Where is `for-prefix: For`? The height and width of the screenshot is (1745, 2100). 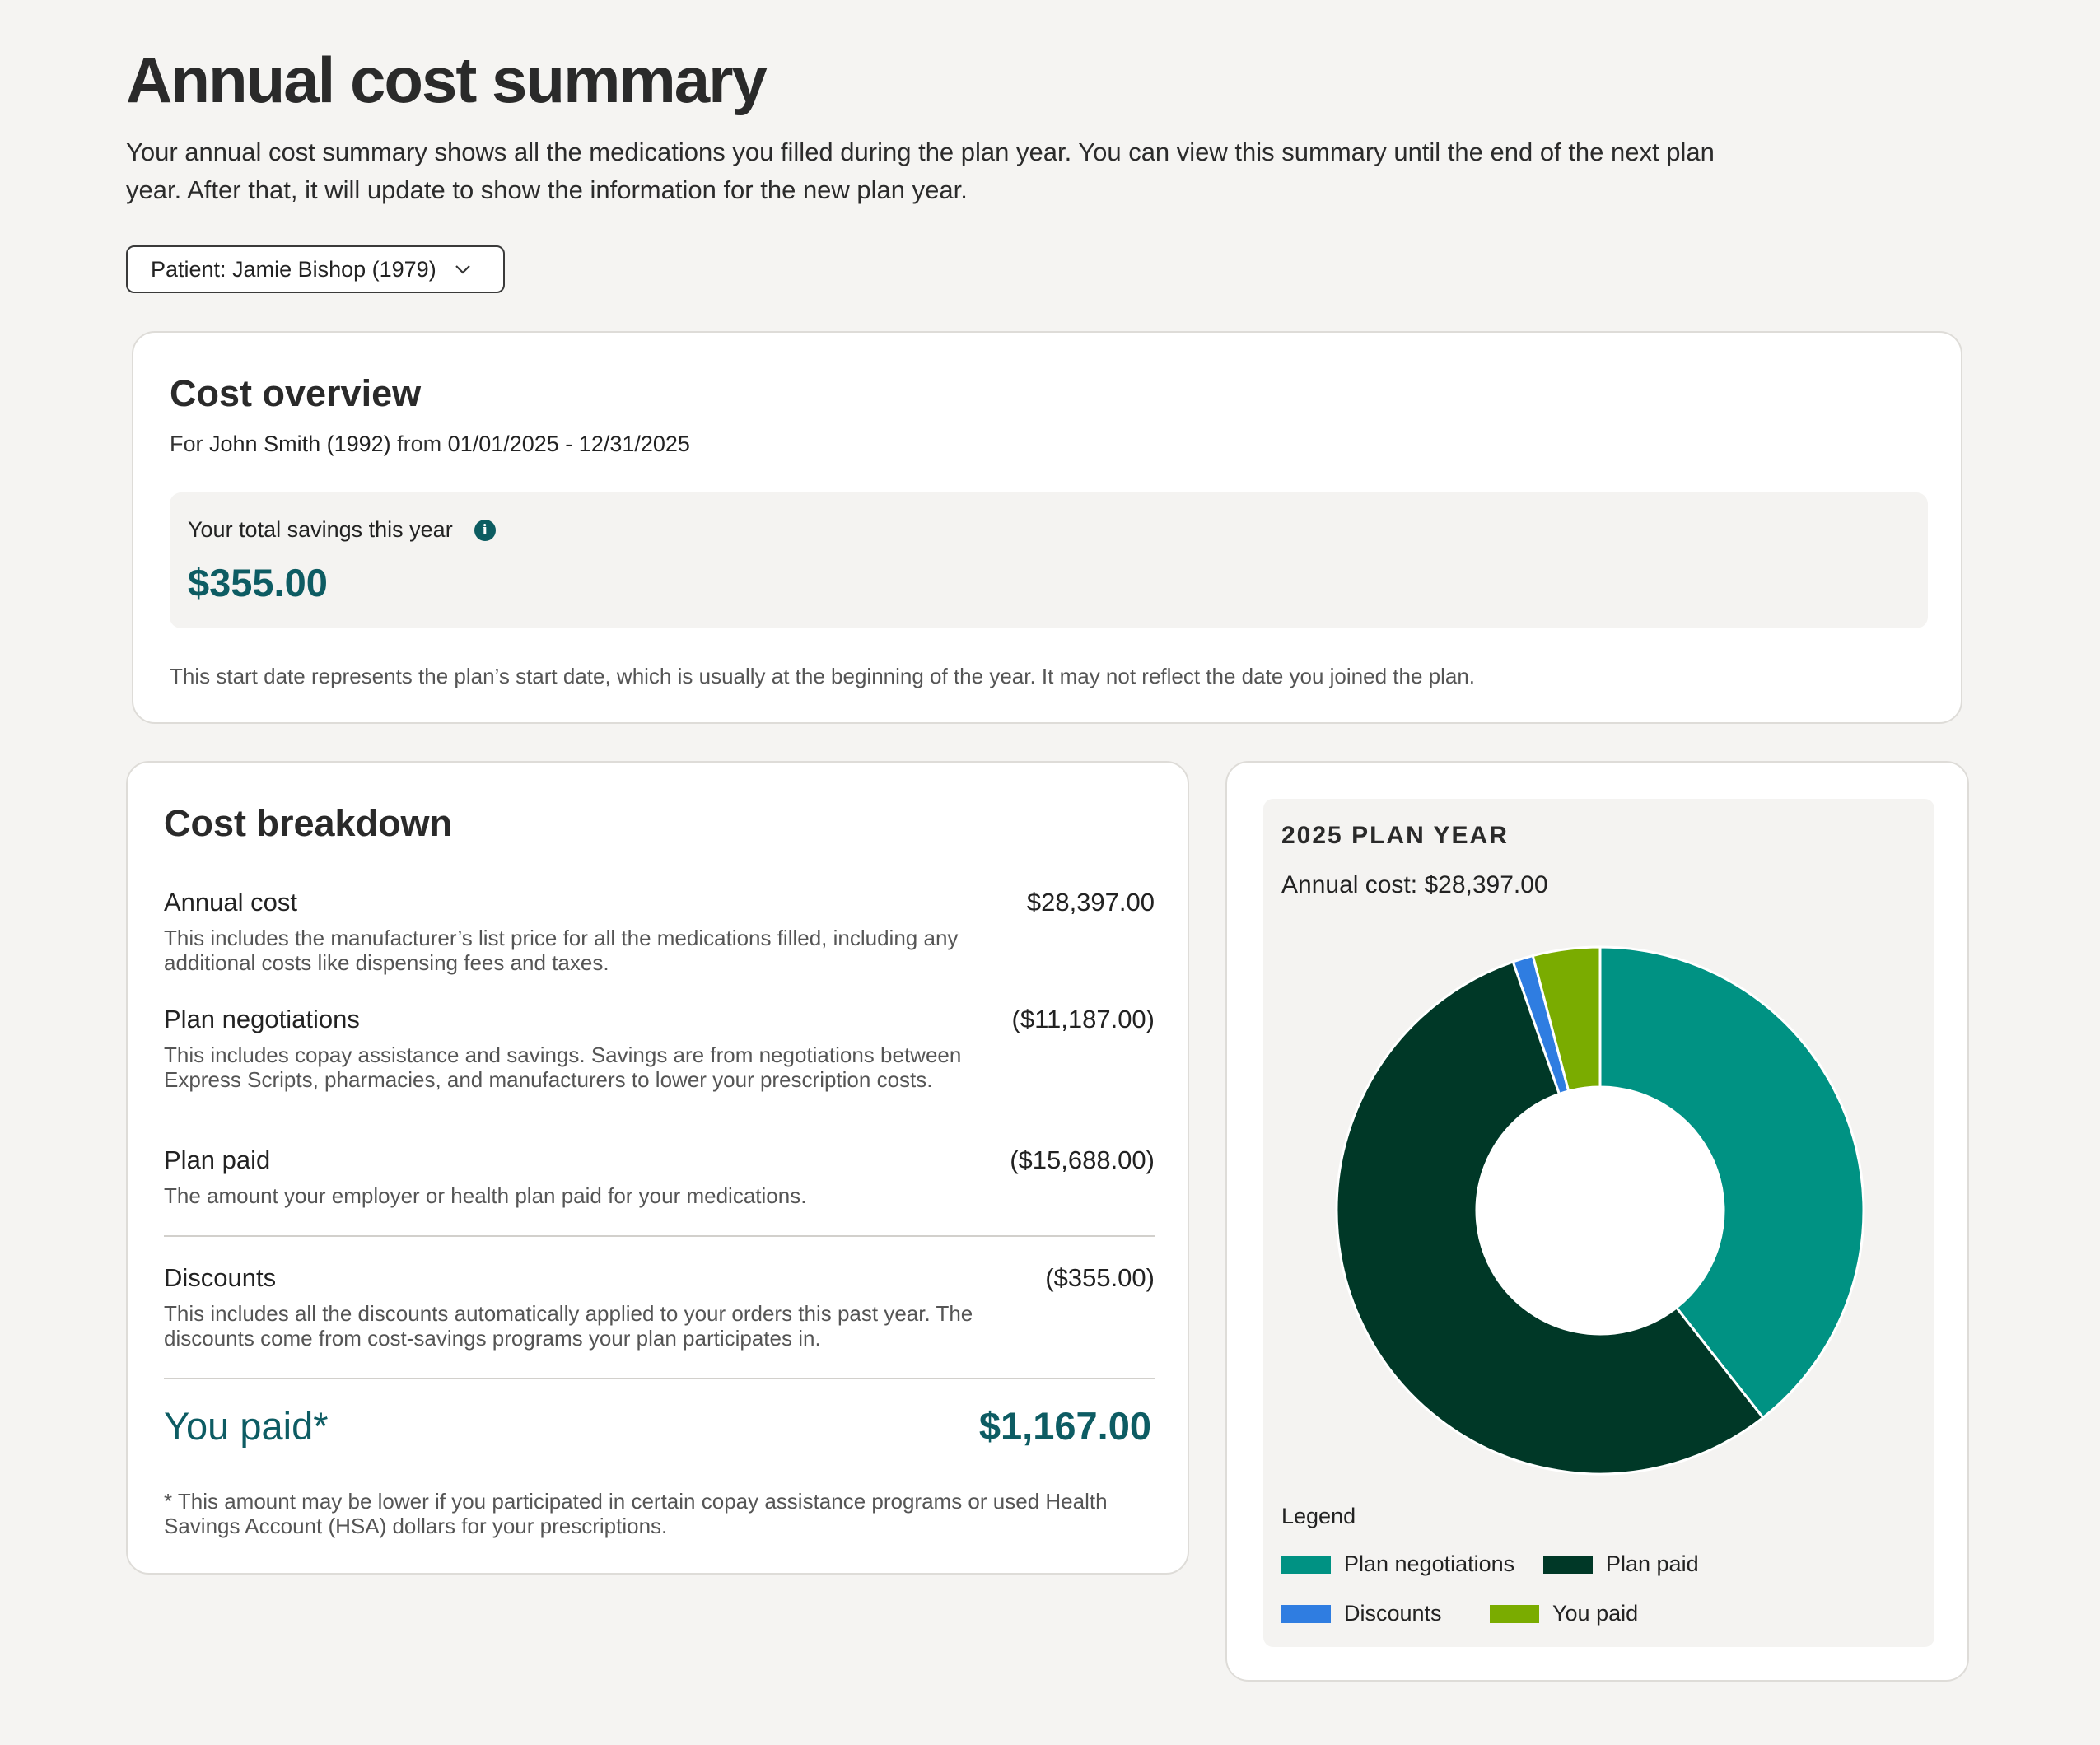 for-prefix: For is located at coordinates (186, 444).